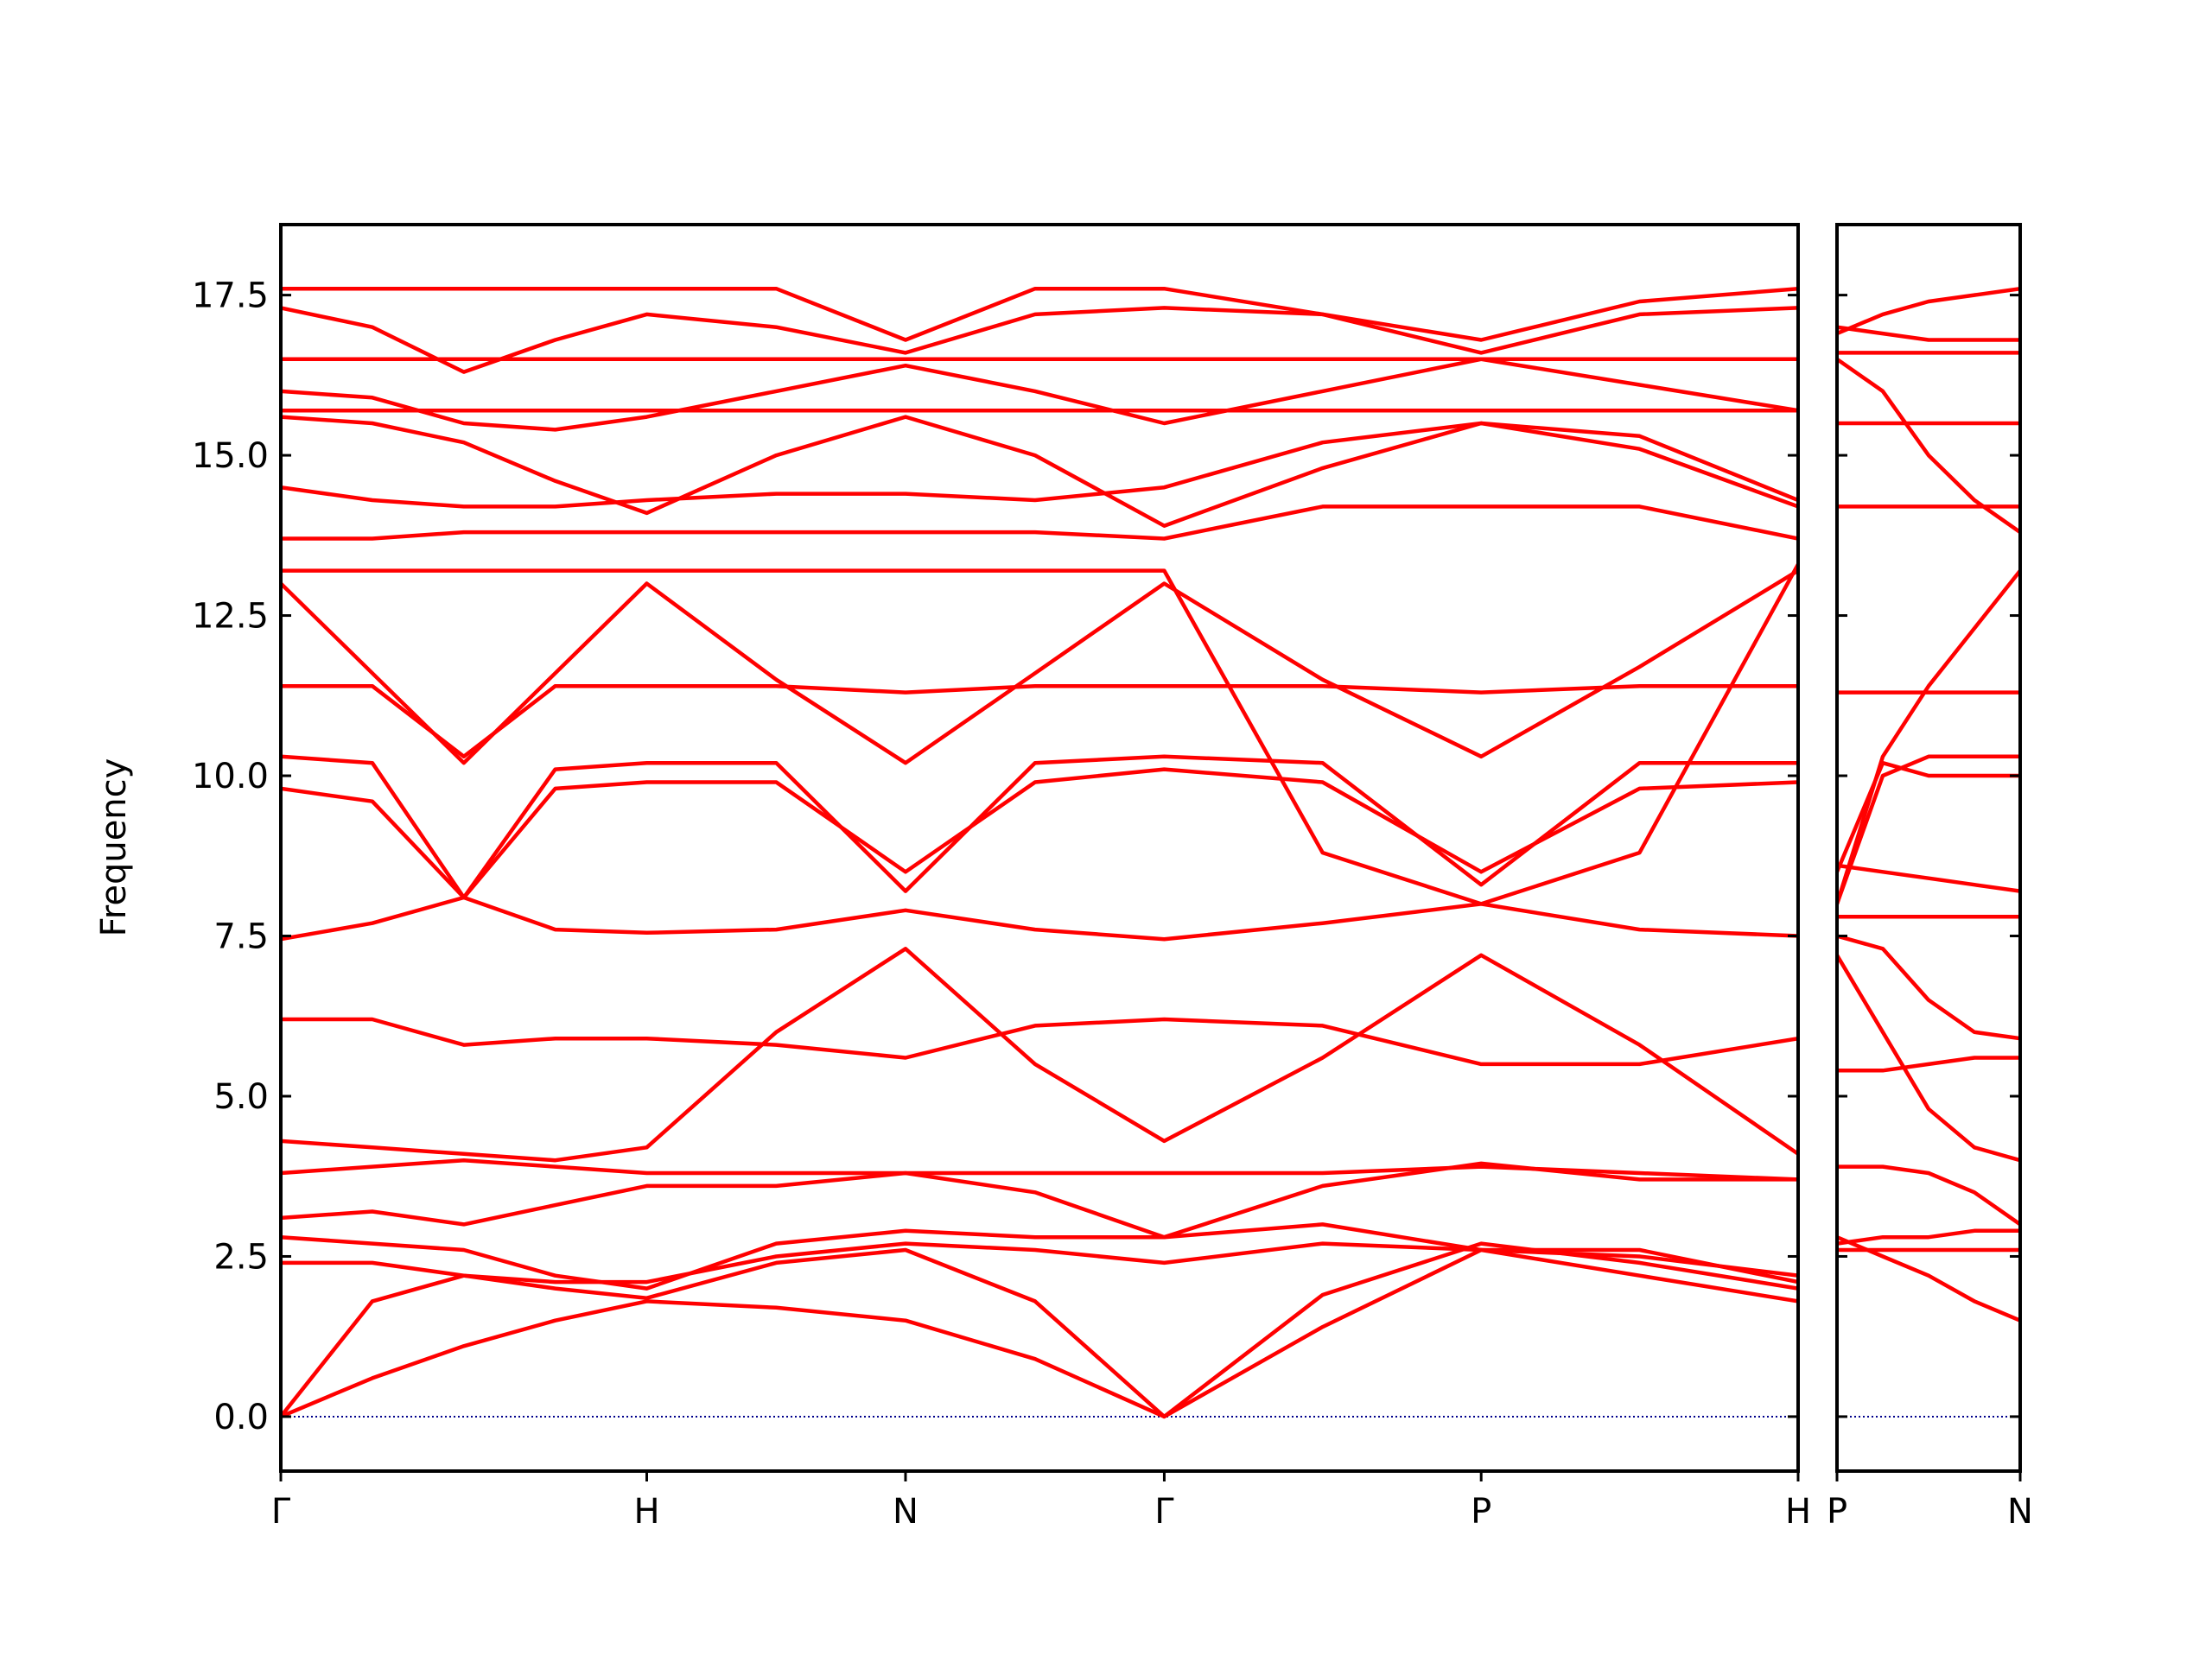 This screenshot has height=1662, width=2212. What do you see at coordinates (231, 617) in the screenshot?
I see `y-tick-label: 12.5` at bounding box center [231, 617].